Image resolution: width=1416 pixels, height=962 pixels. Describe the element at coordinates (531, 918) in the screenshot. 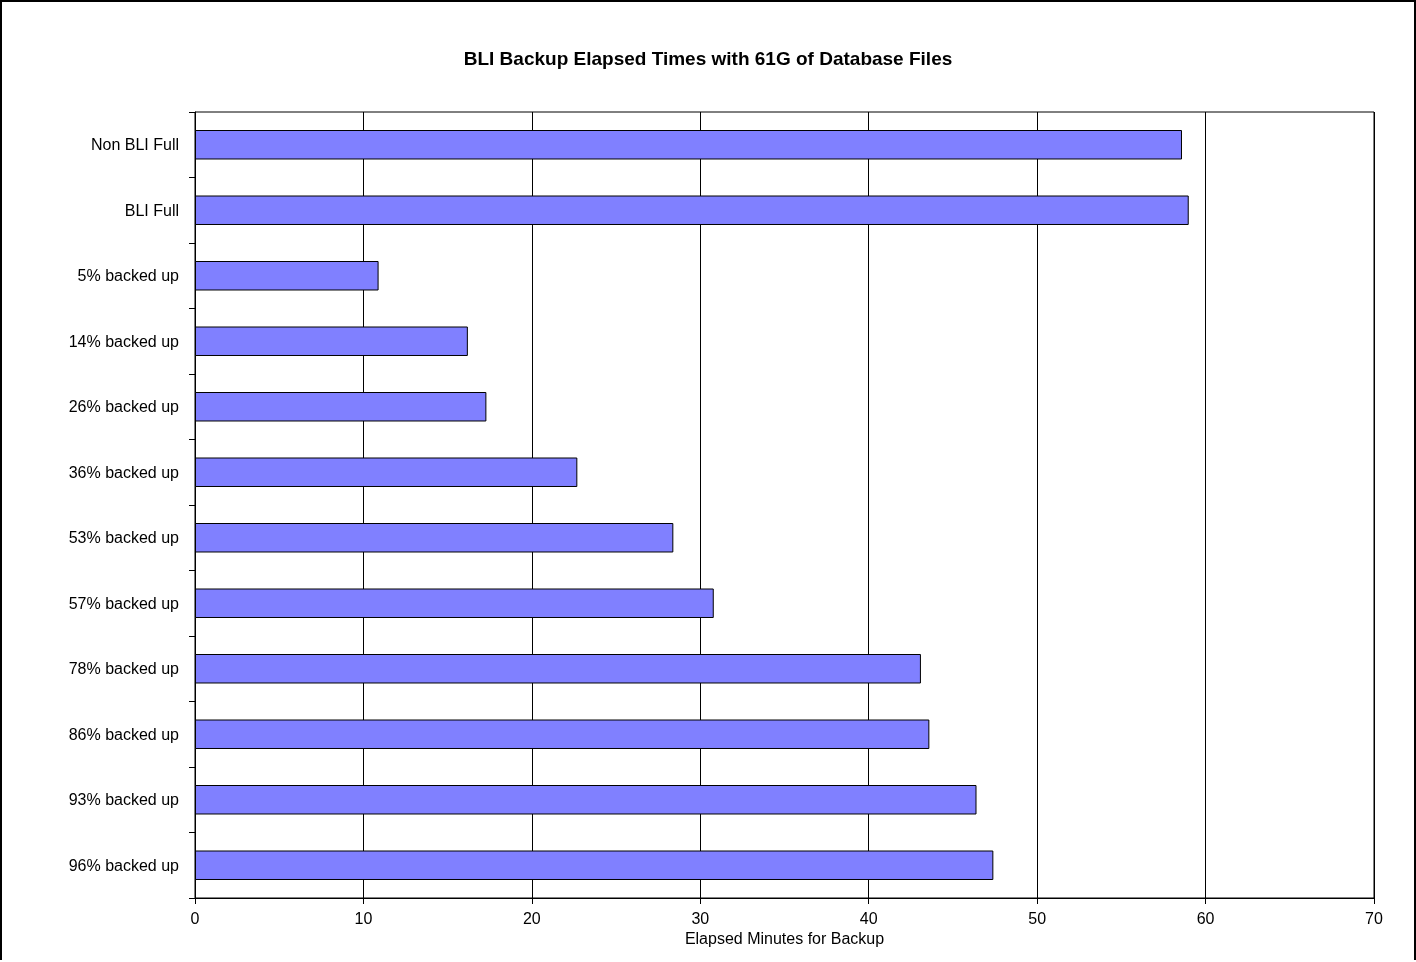

I see `x-tick-label: 20` at that location.